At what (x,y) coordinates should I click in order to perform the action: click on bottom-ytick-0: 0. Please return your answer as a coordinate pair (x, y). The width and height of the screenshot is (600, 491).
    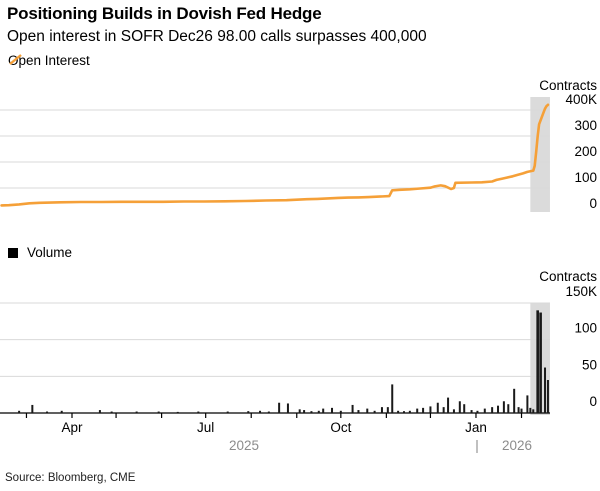
    Looking at the image, I should click on (593, 401).